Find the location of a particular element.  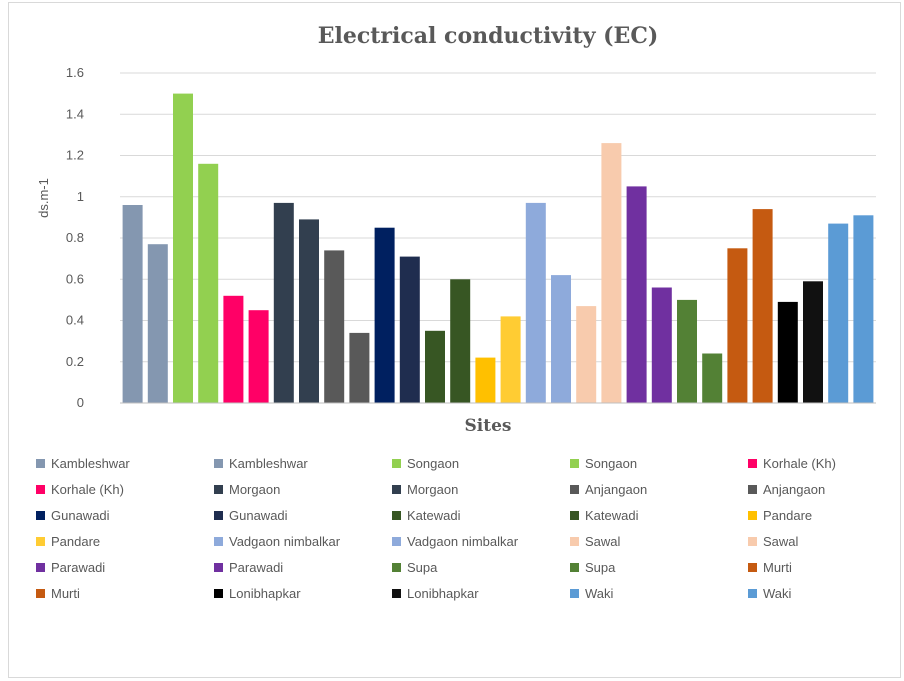

y-tick-label: 1 is located at coordinates (80, 196).